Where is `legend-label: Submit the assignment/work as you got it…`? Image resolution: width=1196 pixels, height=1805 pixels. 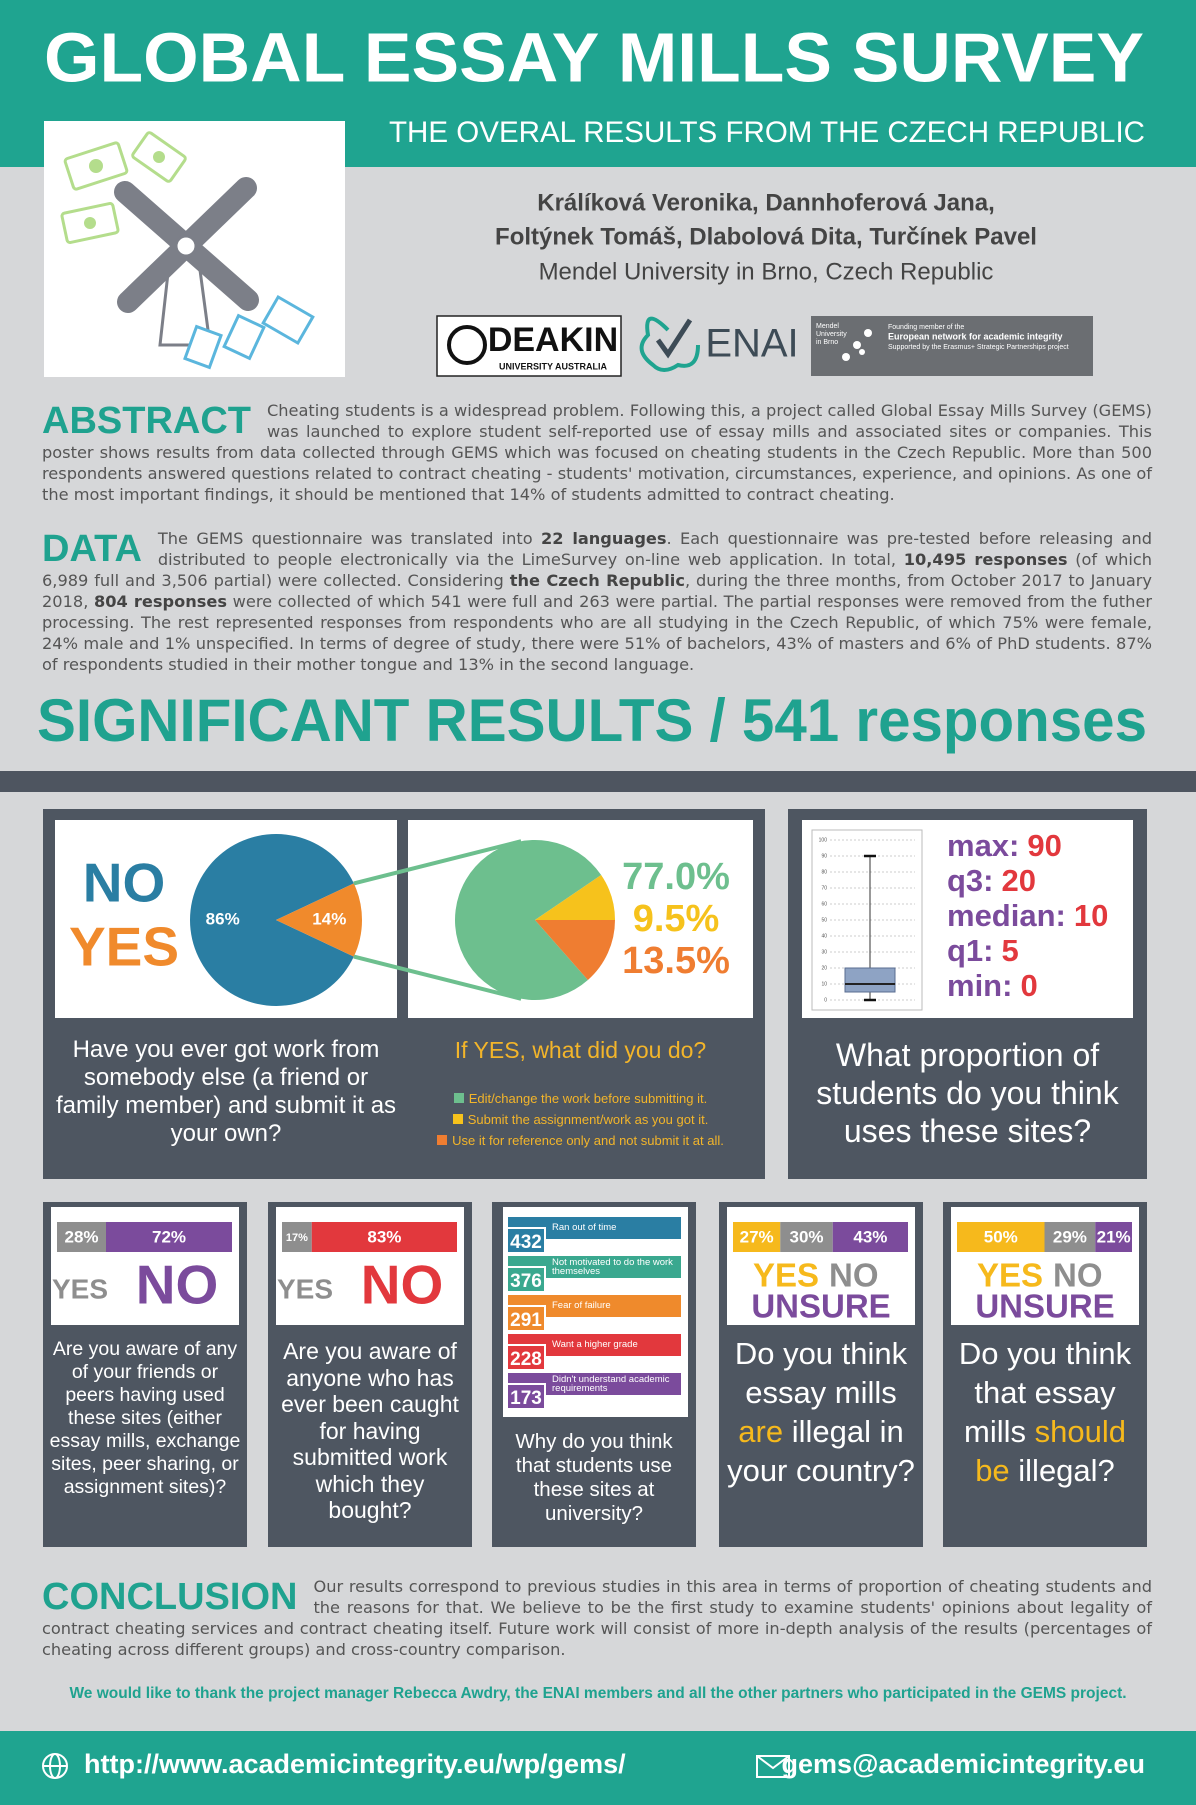 legend-label: Submit the assignment/work as you got it… is located at coordinates (588, 1119).